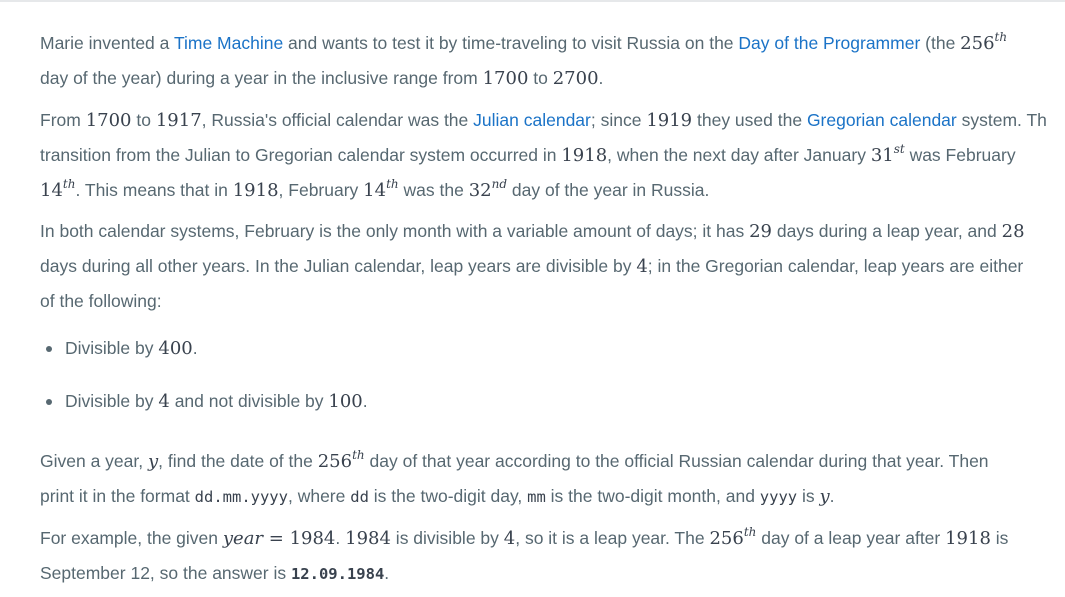 The width and height of the screenshot is (1065, 597). I want to click on text: and not divisible by, so click(249, 401).